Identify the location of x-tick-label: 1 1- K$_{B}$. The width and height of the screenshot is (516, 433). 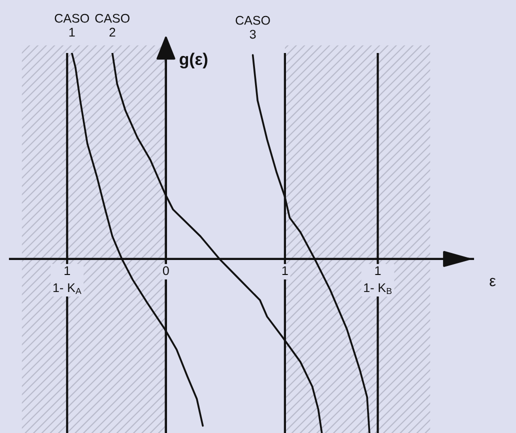
(378, 280).